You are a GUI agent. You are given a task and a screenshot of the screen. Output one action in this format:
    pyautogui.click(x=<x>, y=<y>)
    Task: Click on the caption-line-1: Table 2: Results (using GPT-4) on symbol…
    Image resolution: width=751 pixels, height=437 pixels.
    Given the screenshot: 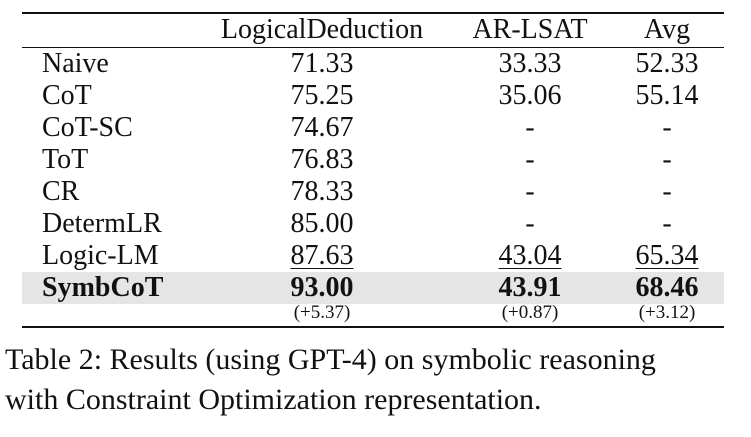 What is the action you would take?
    pyautogui.click(x=330, y=359)
    